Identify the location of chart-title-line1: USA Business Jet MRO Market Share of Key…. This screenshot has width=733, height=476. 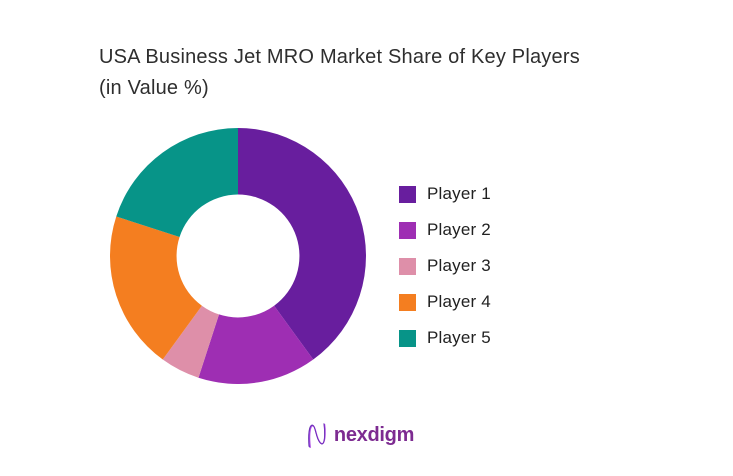
(339, 57).